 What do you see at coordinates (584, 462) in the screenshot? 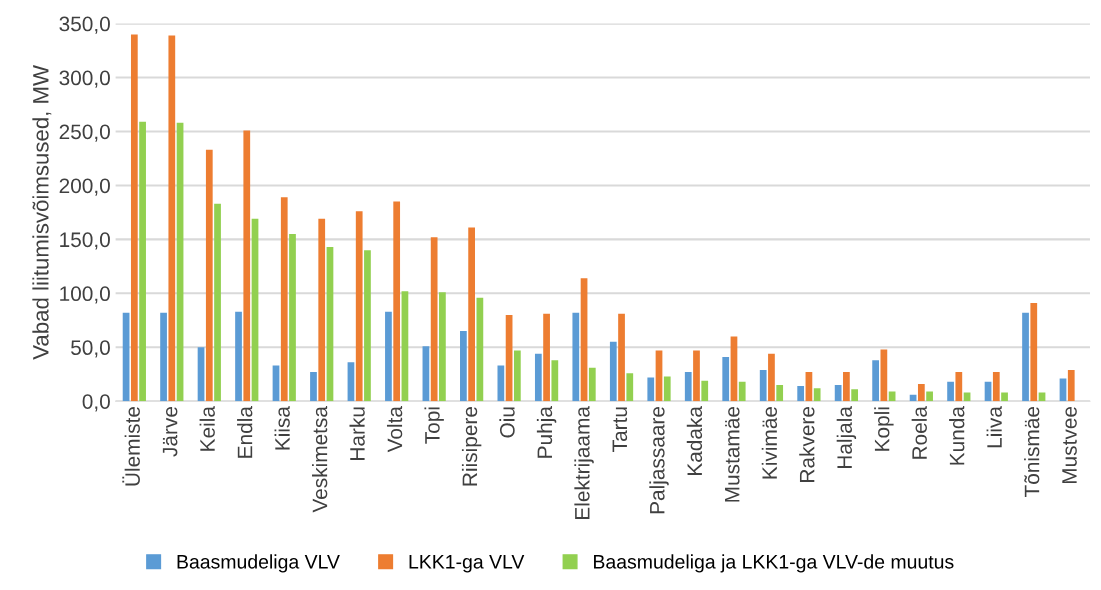
I see `x-tick-label: Elektrijaama` at bounding box center [584, 462].